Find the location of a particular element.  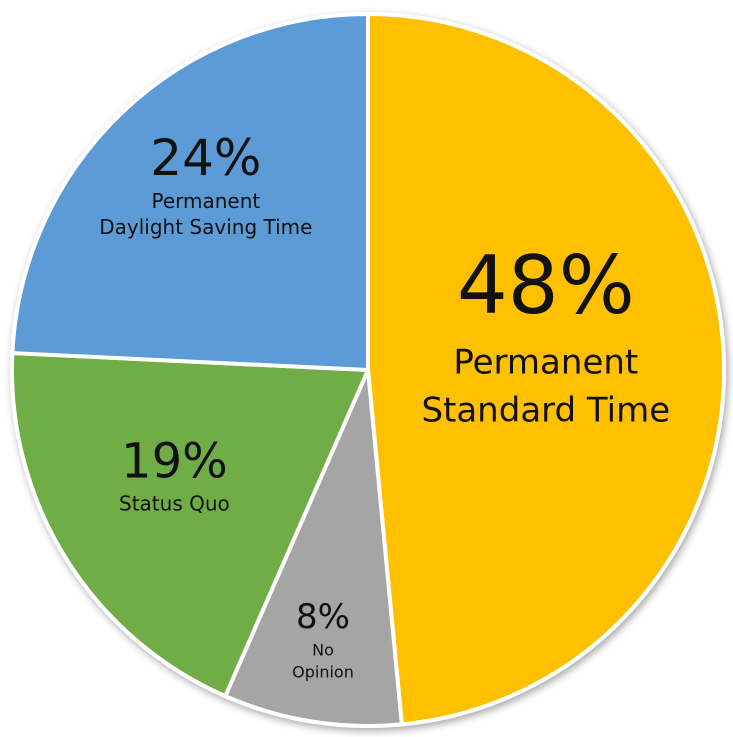

slice-category-label: Daylight Saving Time is located at coordinates (205, 227).